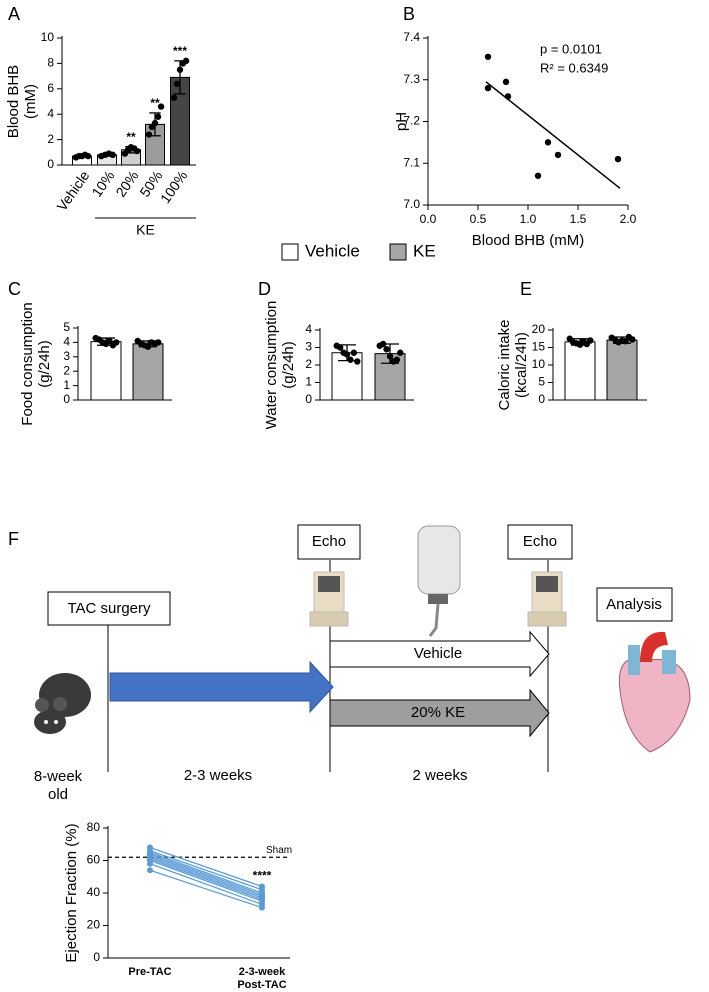 The height and width of the screenshot is (992, 709). What do you see at coordinates (30, 101) in the screenshot?
I see `y-axis-label: (mM)` at bounding box center [30, 101].